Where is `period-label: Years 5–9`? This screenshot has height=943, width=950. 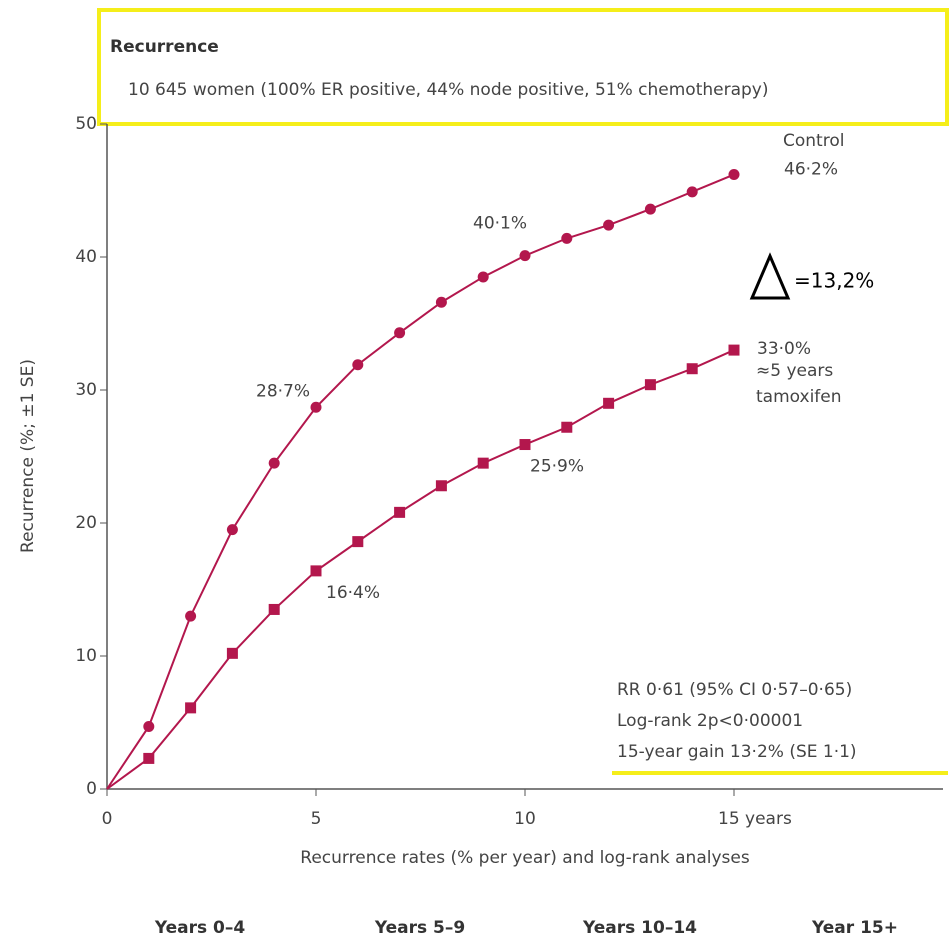
period-label: Years 5–9 is located at coordinates (419, 928).